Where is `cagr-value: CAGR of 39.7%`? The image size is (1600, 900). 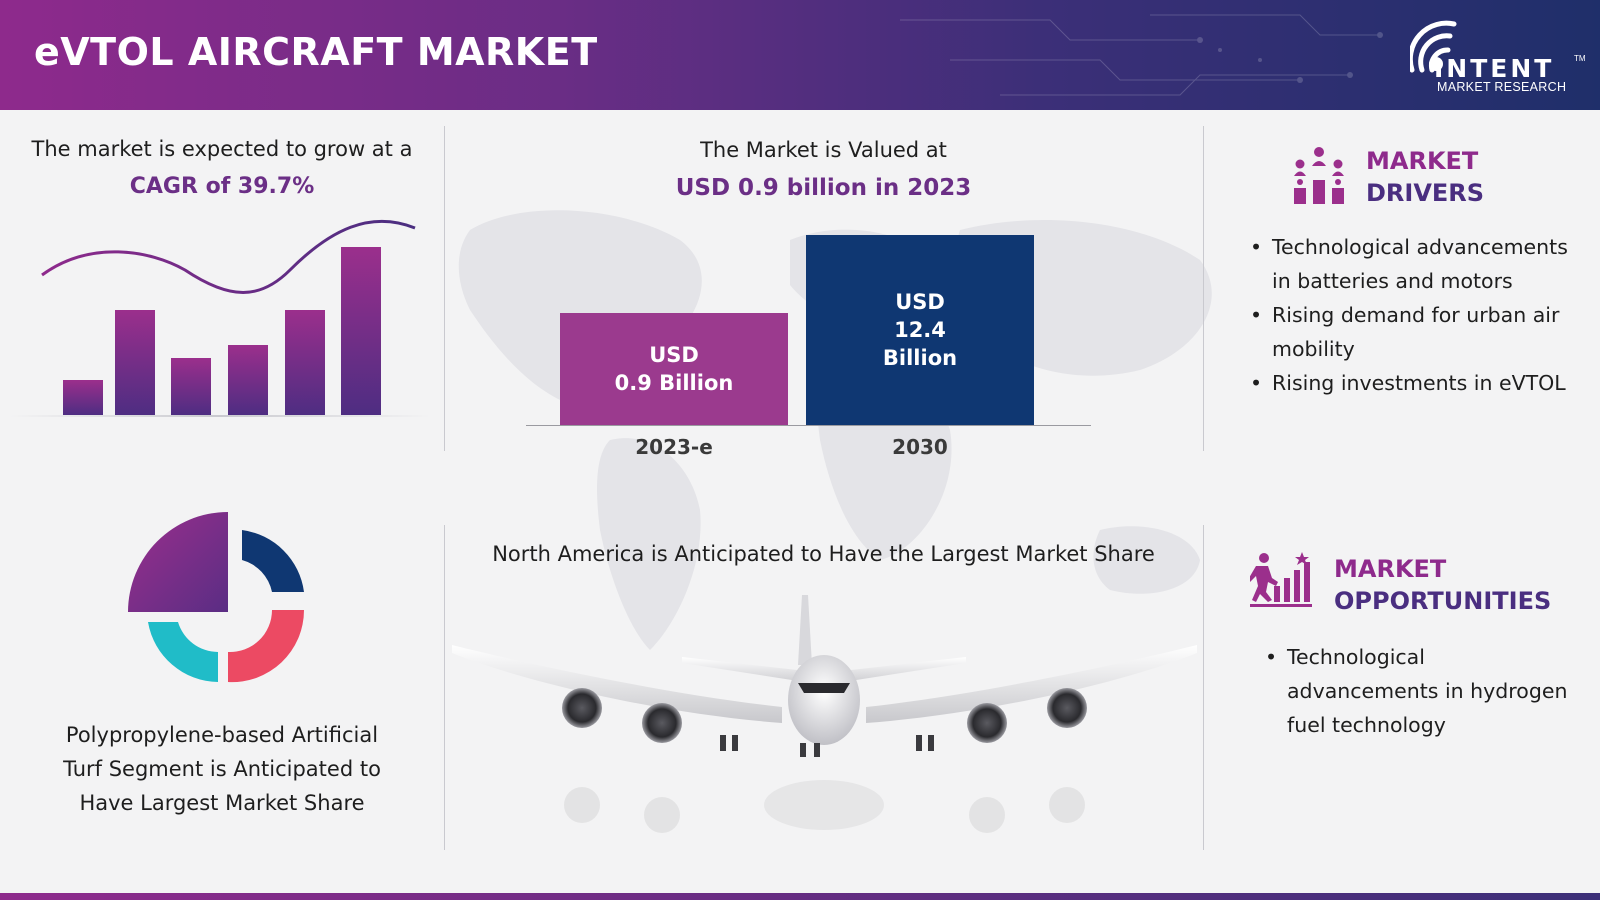
cagr-value: CAGR of 39.7% is located at coordinates (222, 186).